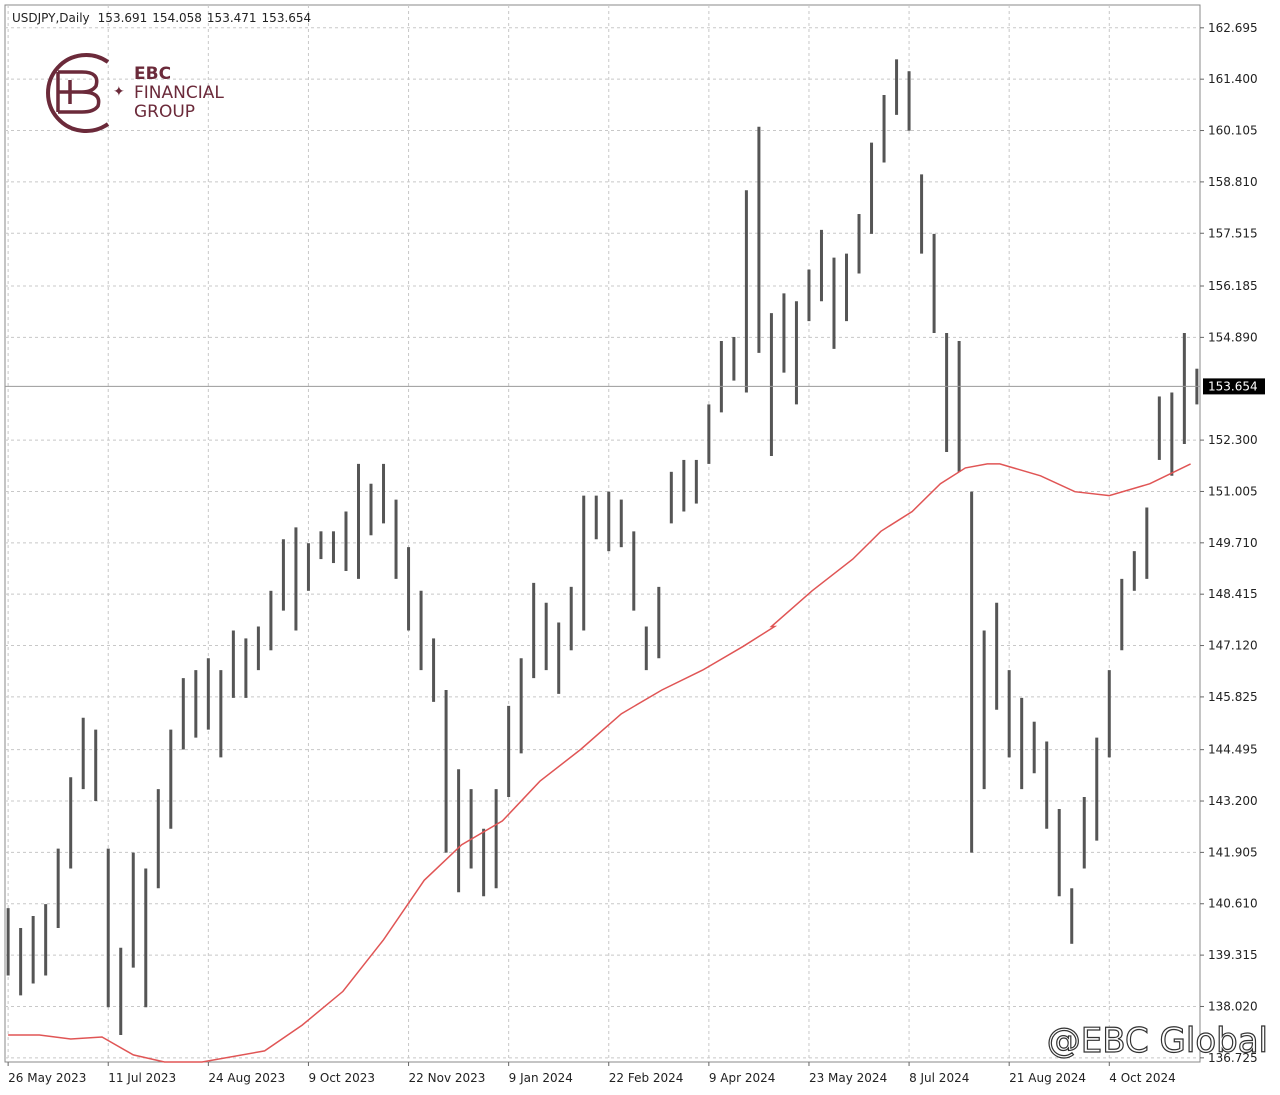 This screenshot has height=1095, width=1280. I want to click on y-tick-label: 149.710, so click(1233, 543).